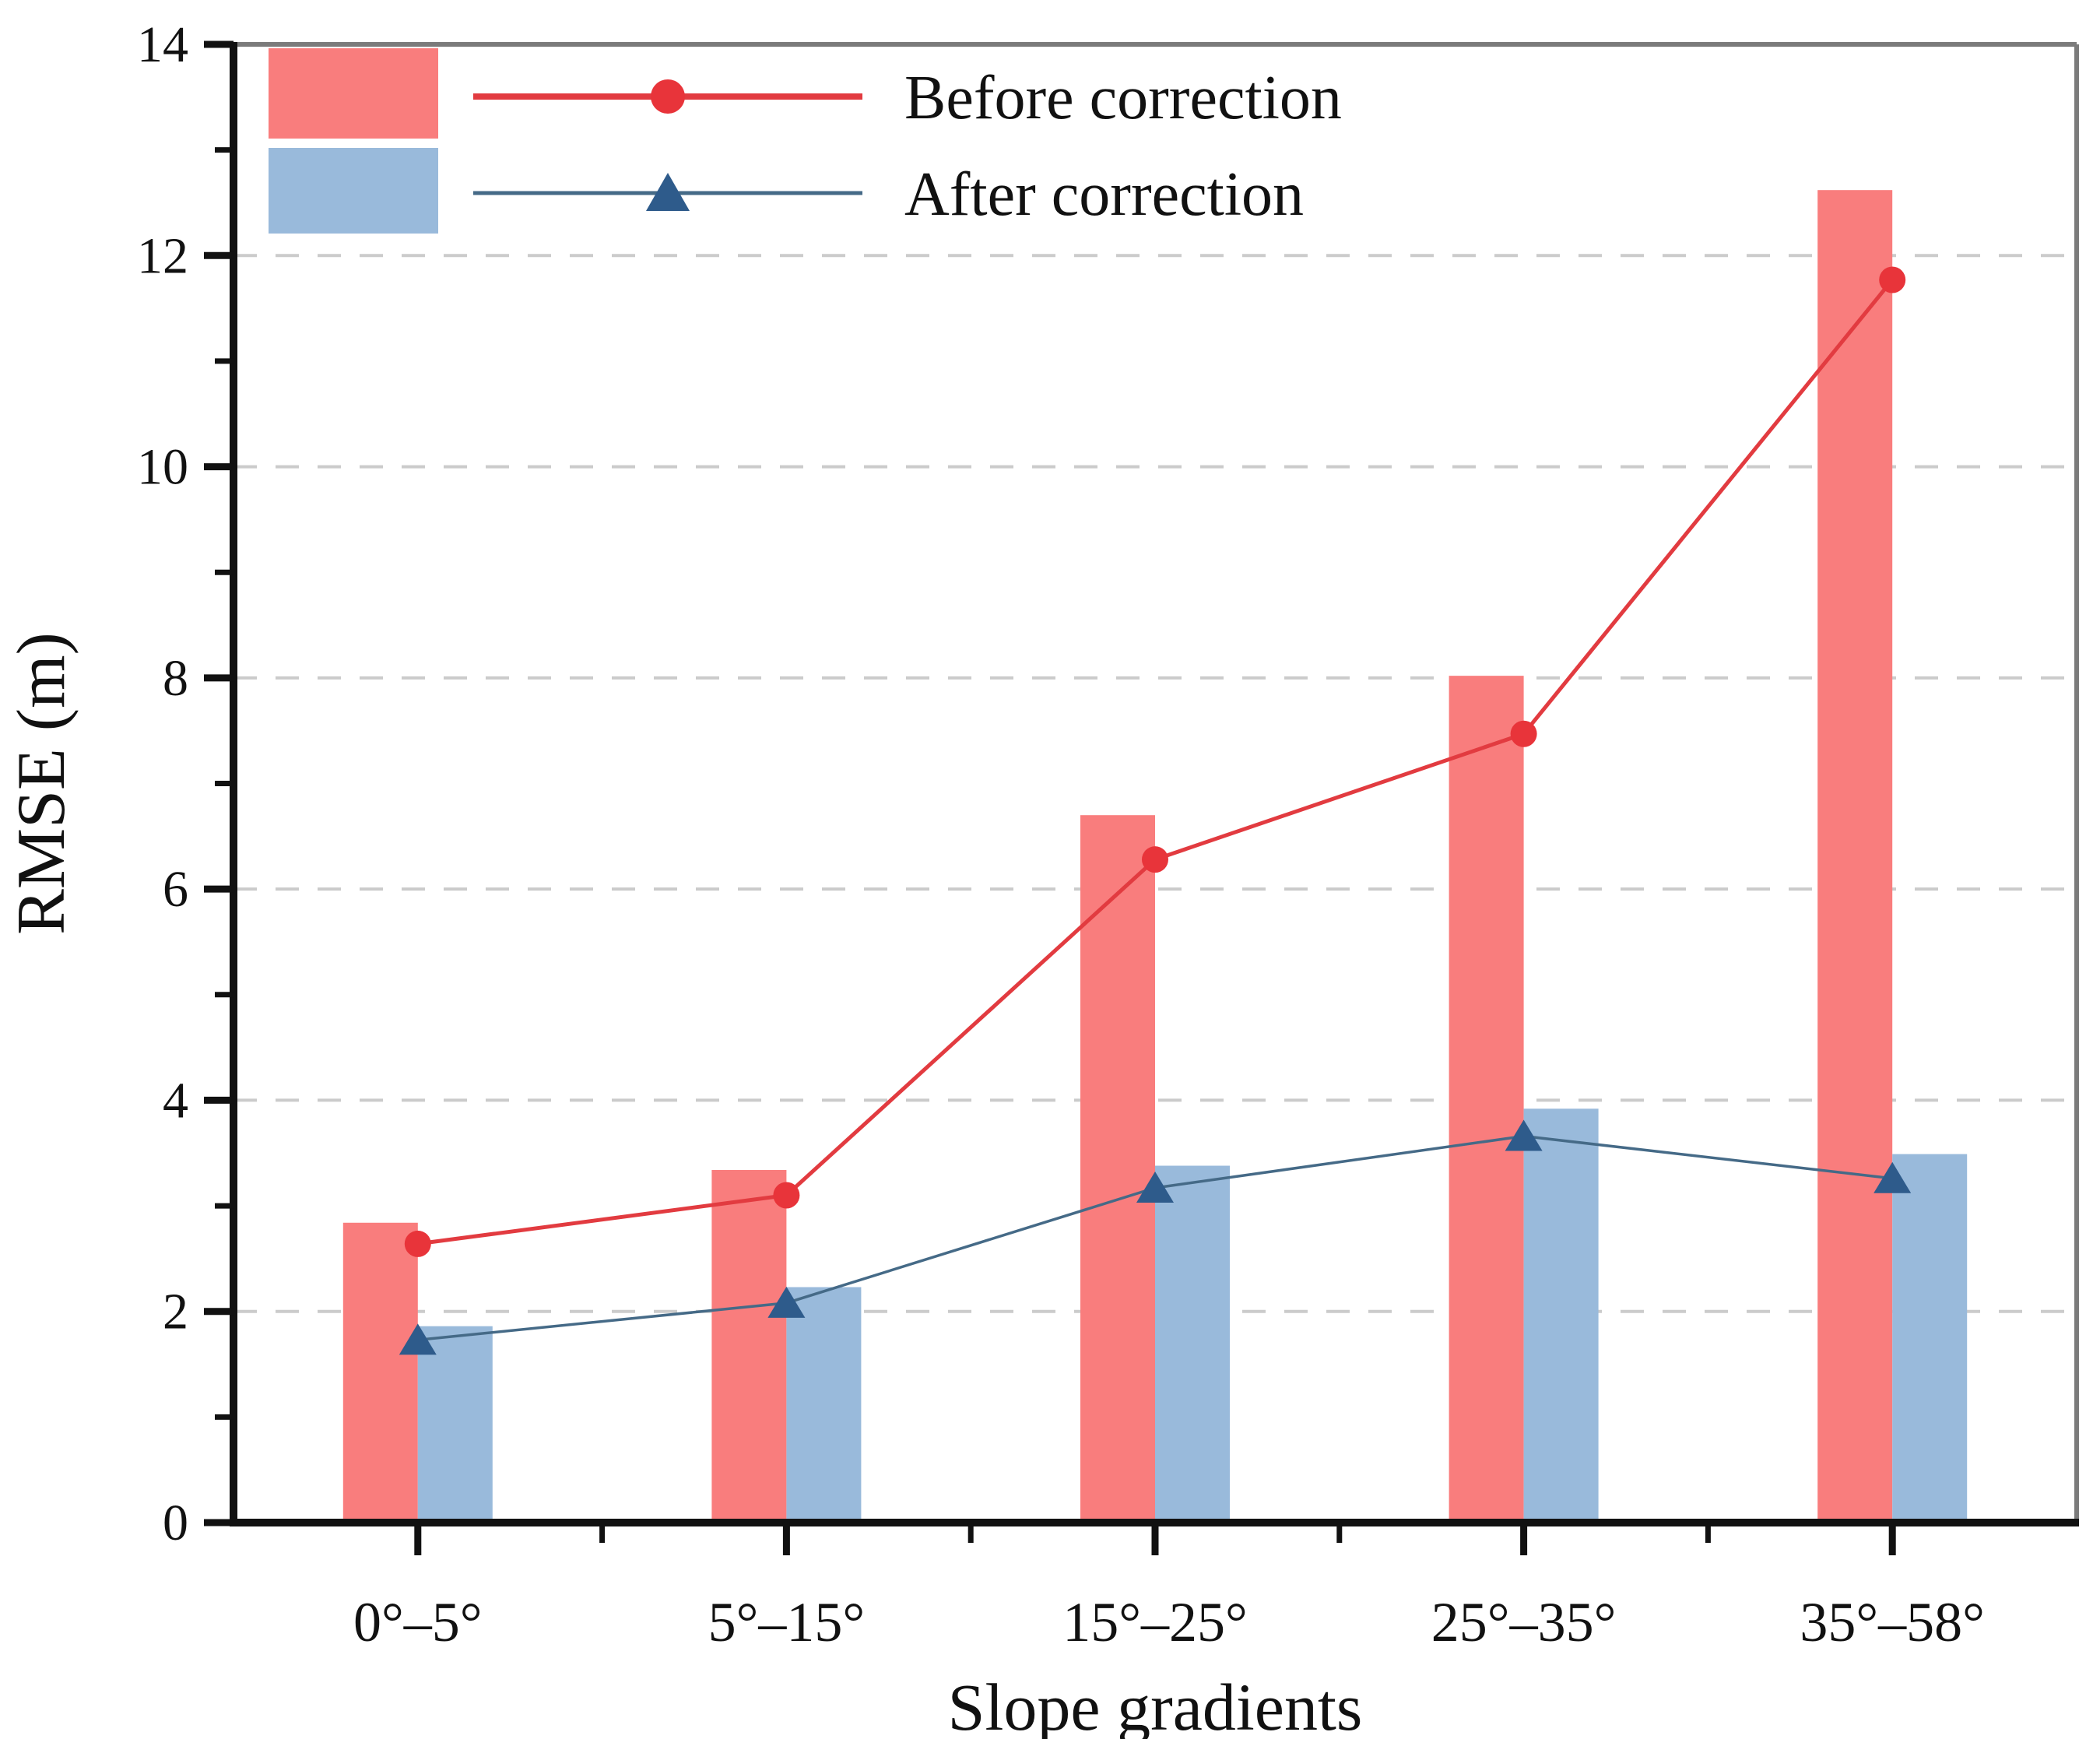 The height and width of the screenshot is (1739, 2100). What do you see at coordinates (175, 678) in the screenshot?
I see `y-tick-label-8: 8` at bounding box center [175, 678].